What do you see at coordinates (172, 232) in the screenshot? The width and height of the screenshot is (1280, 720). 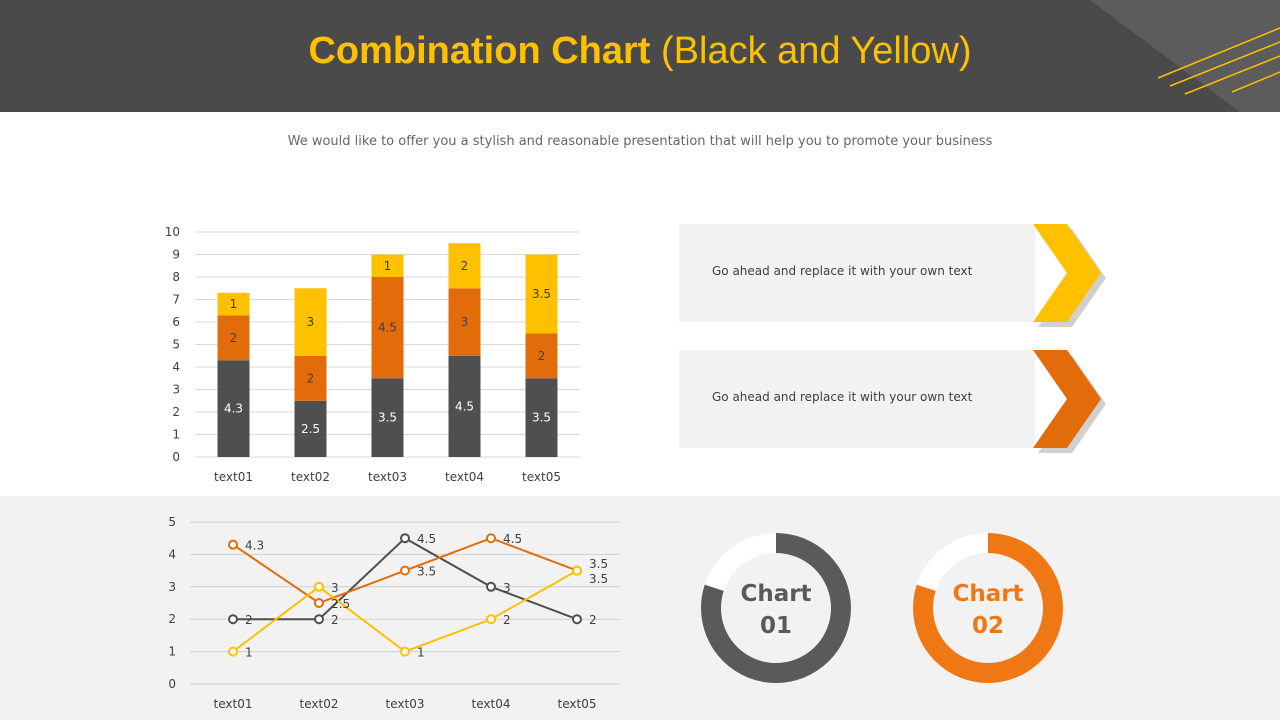 I see `y-tick-label: 10` at bounding box center [172, 232].